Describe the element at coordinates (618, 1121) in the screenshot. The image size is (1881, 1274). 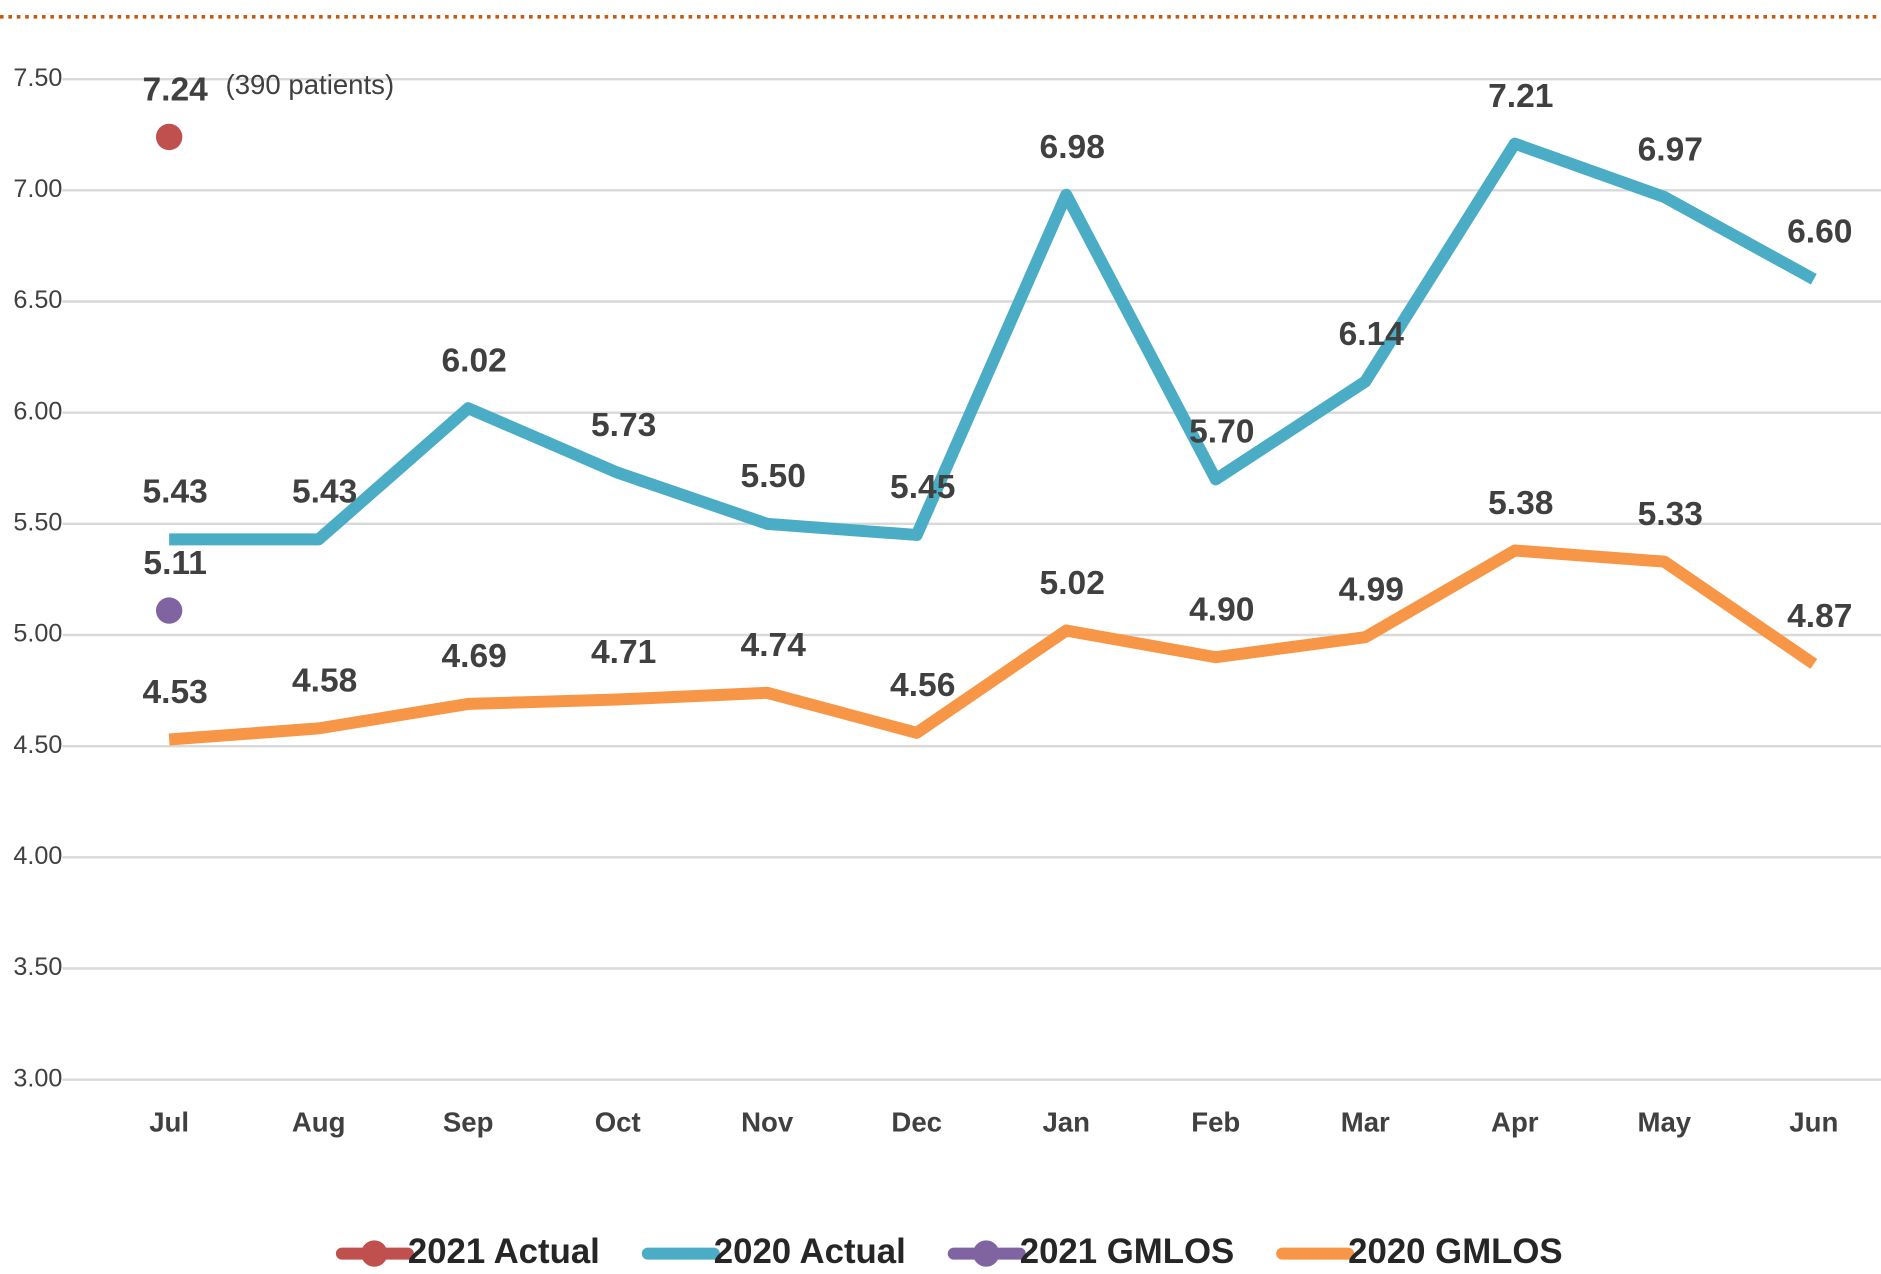
I see `x-tick-label: Oct` at that location.